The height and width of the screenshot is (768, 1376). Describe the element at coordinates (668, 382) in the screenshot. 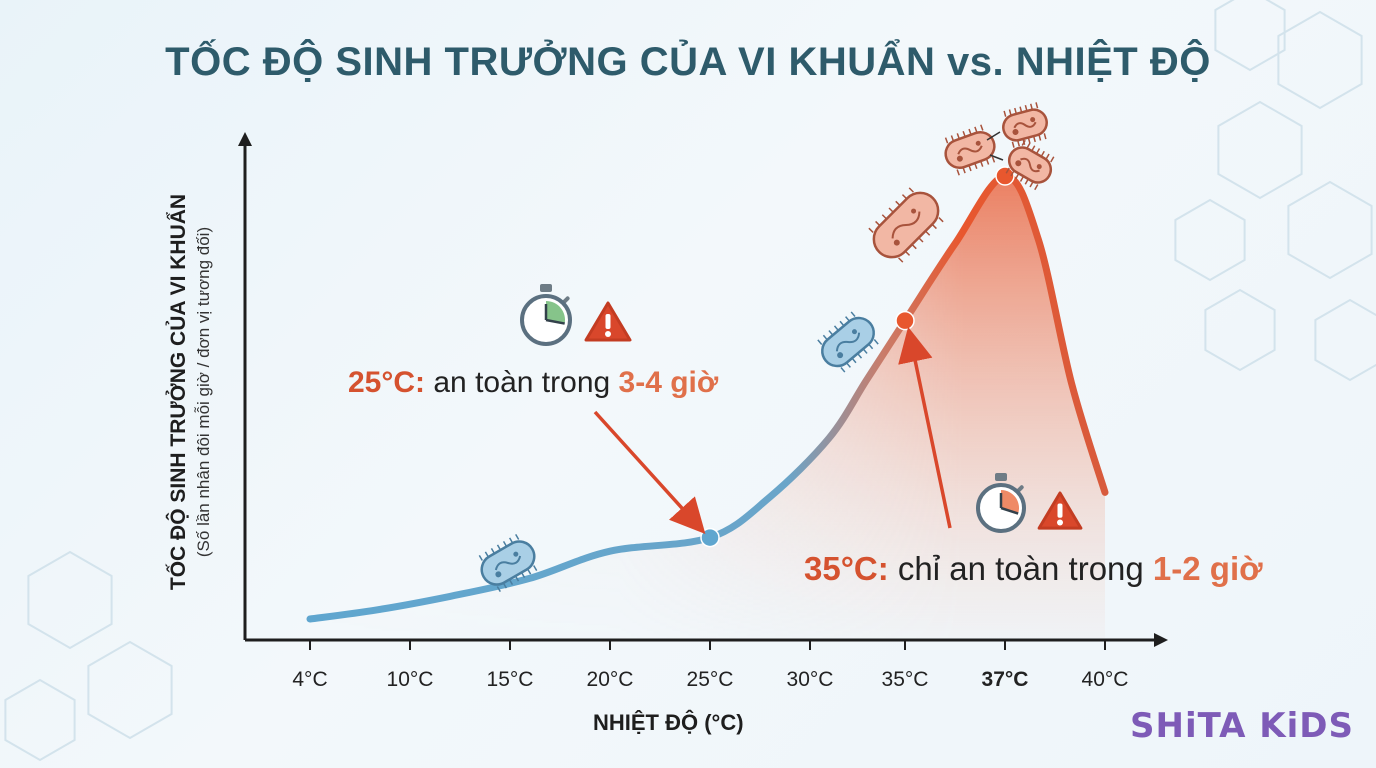

I see `annotation-25c-duration: 3-4 giờ` at that location.